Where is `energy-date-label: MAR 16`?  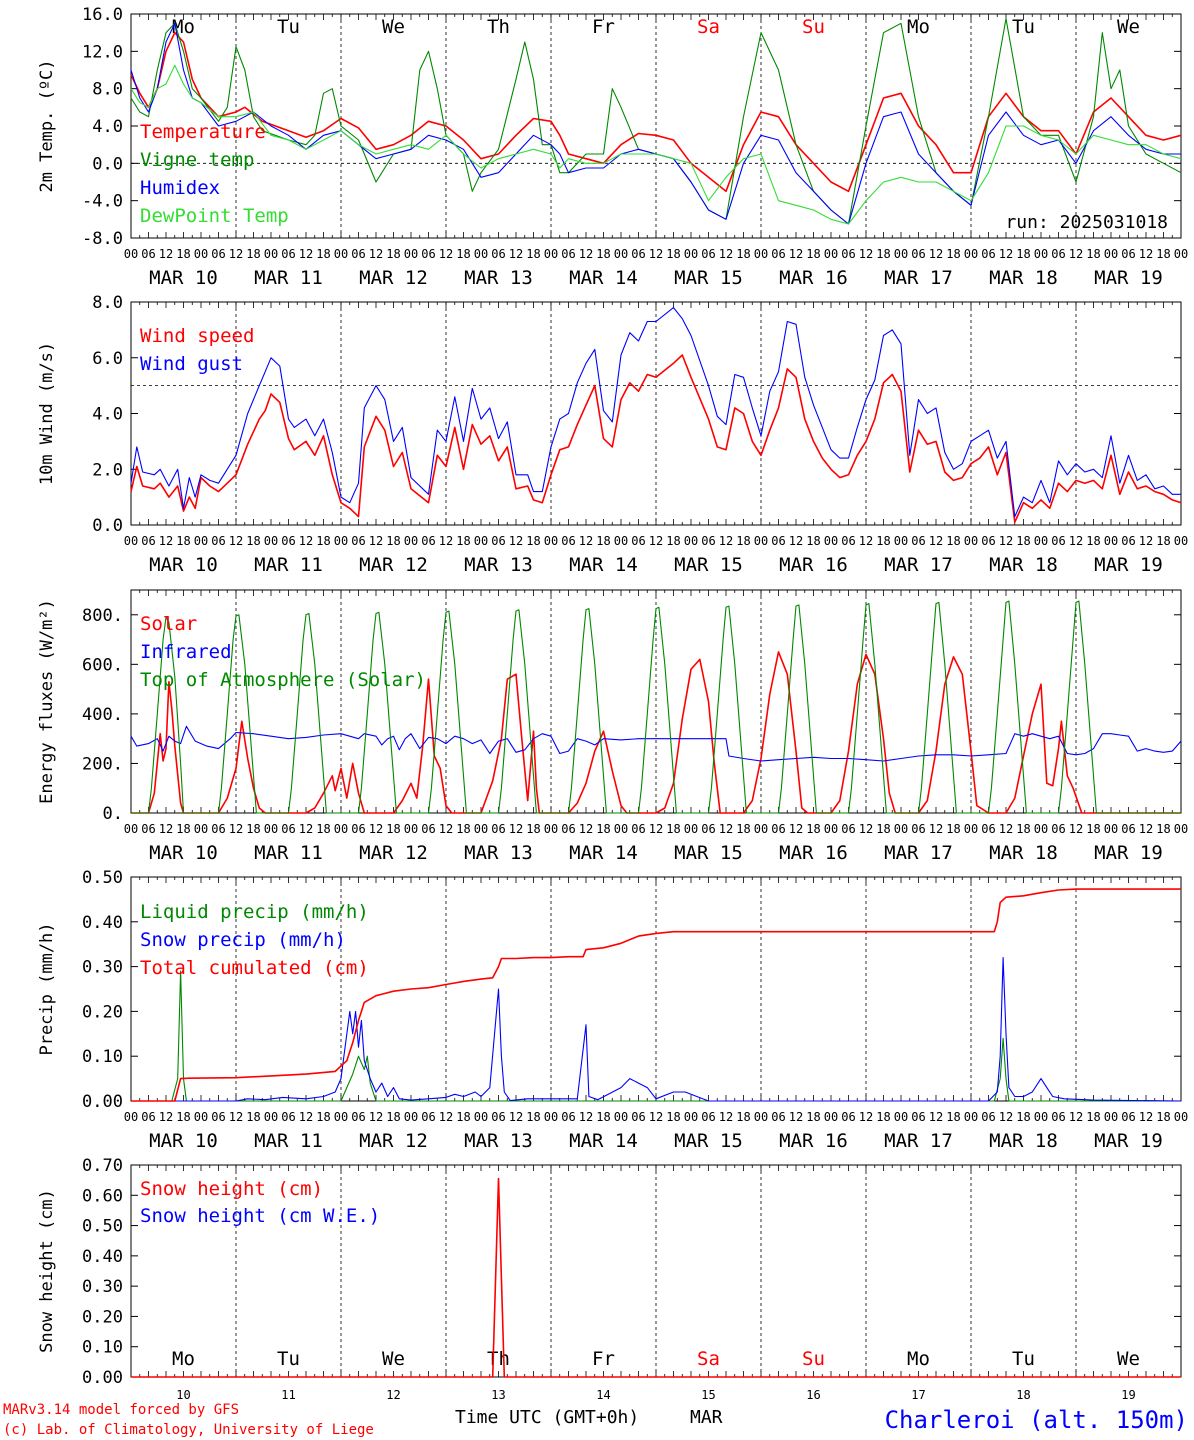 energy-date-label: MAR 16 is located at coordinates (813, 853).